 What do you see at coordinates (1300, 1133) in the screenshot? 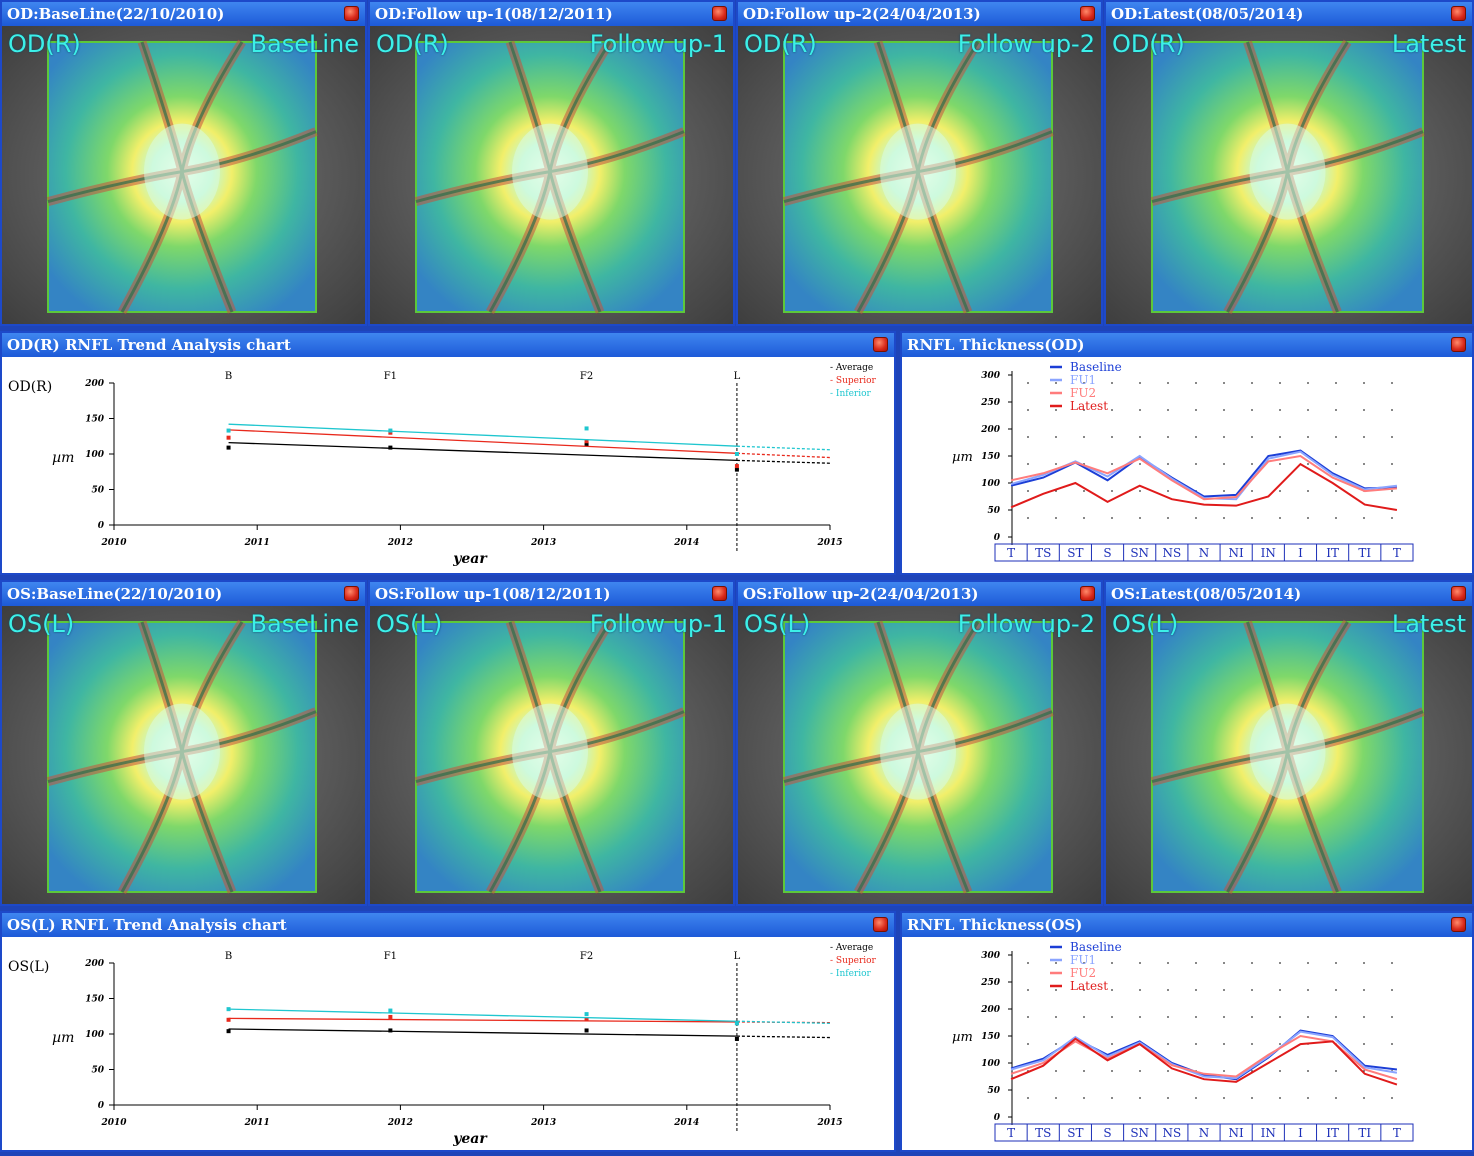
I see `sector-label: I` at bounding box center [1300, 1133].